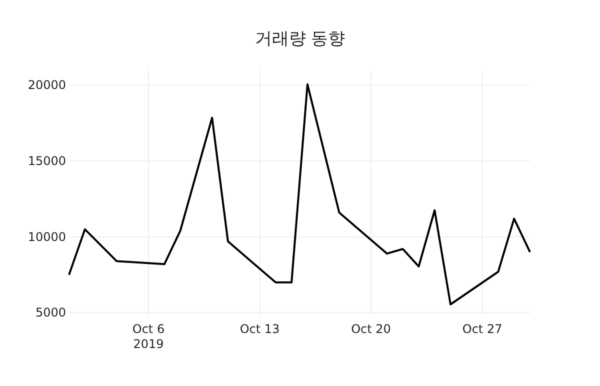 The width and height of the screenshot is (600, 386). Describe the element at coordinates (47, 161) in the screenshot. I see `y-tick-label: 15000` at that location.